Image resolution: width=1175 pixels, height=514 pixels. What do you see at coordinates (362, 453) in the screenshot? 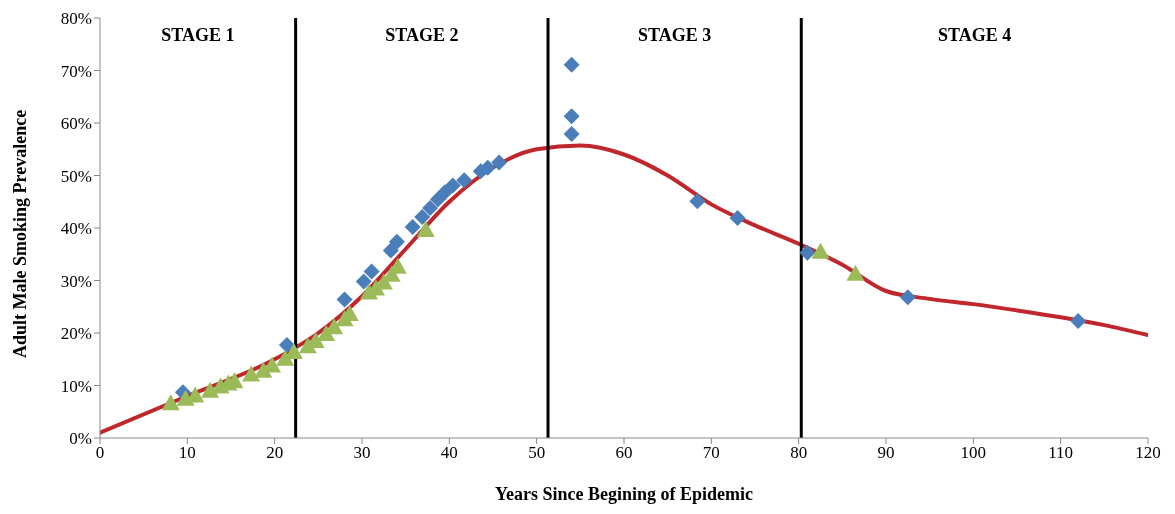
I see `x-tick-label: 30` at bounding box center [362, 453].